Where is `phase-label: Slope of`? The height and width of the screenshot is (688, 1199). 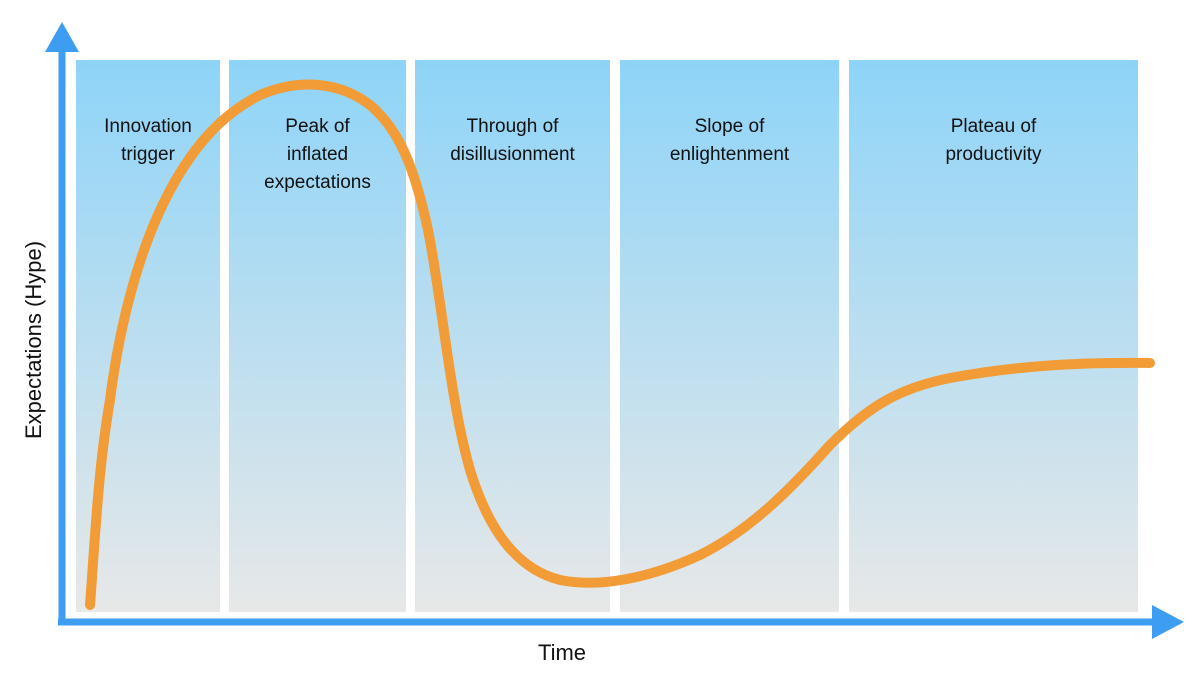 phase-label: Slope of is located at coordinates (730, 126).